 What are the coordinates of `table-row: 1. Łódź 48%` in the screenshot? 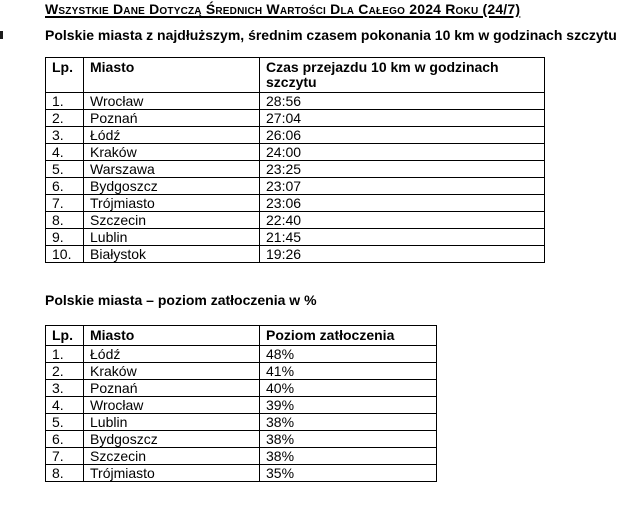 It's located at (241, 354).